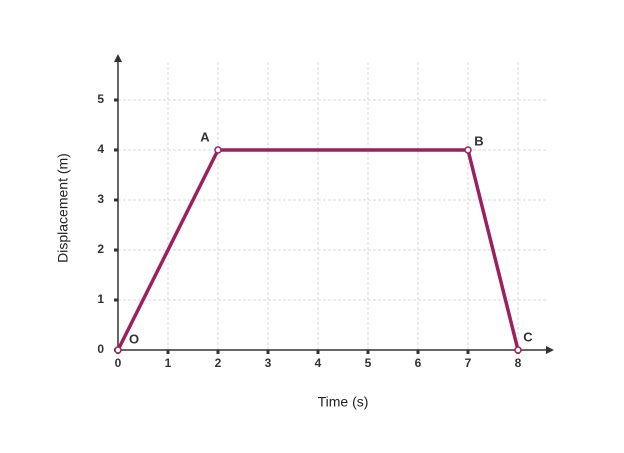  I want to click on x-tick-label: 1, so click(168, 363).